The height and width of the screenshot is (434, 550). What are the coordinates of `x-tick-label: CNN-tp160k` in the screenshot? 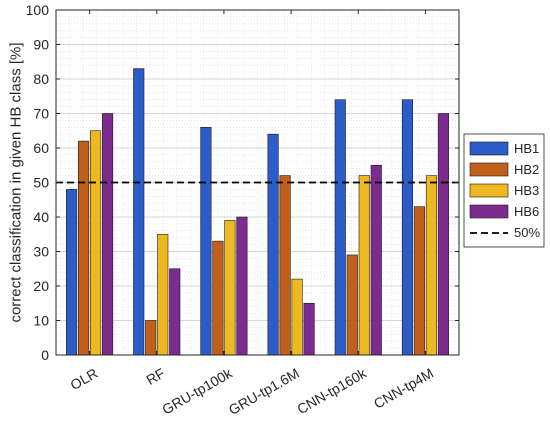 It's located at (332, 390).